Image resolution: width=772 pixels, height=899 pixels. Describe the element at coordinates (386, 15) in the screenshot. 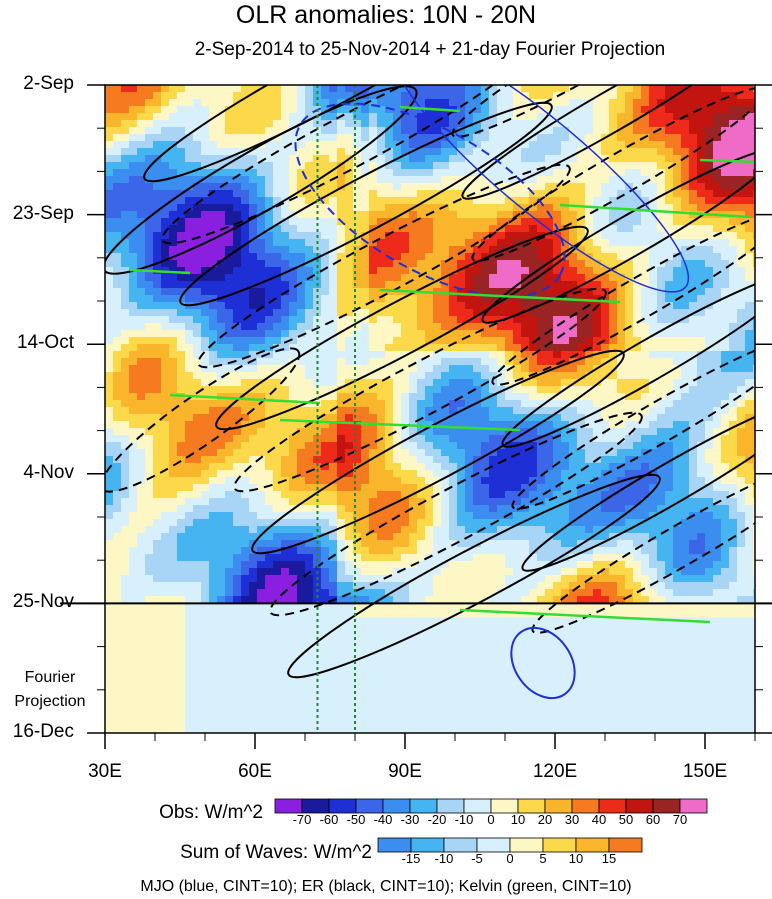

I see `chart-title: OLR anomalies: 10N - 20N` at that location.